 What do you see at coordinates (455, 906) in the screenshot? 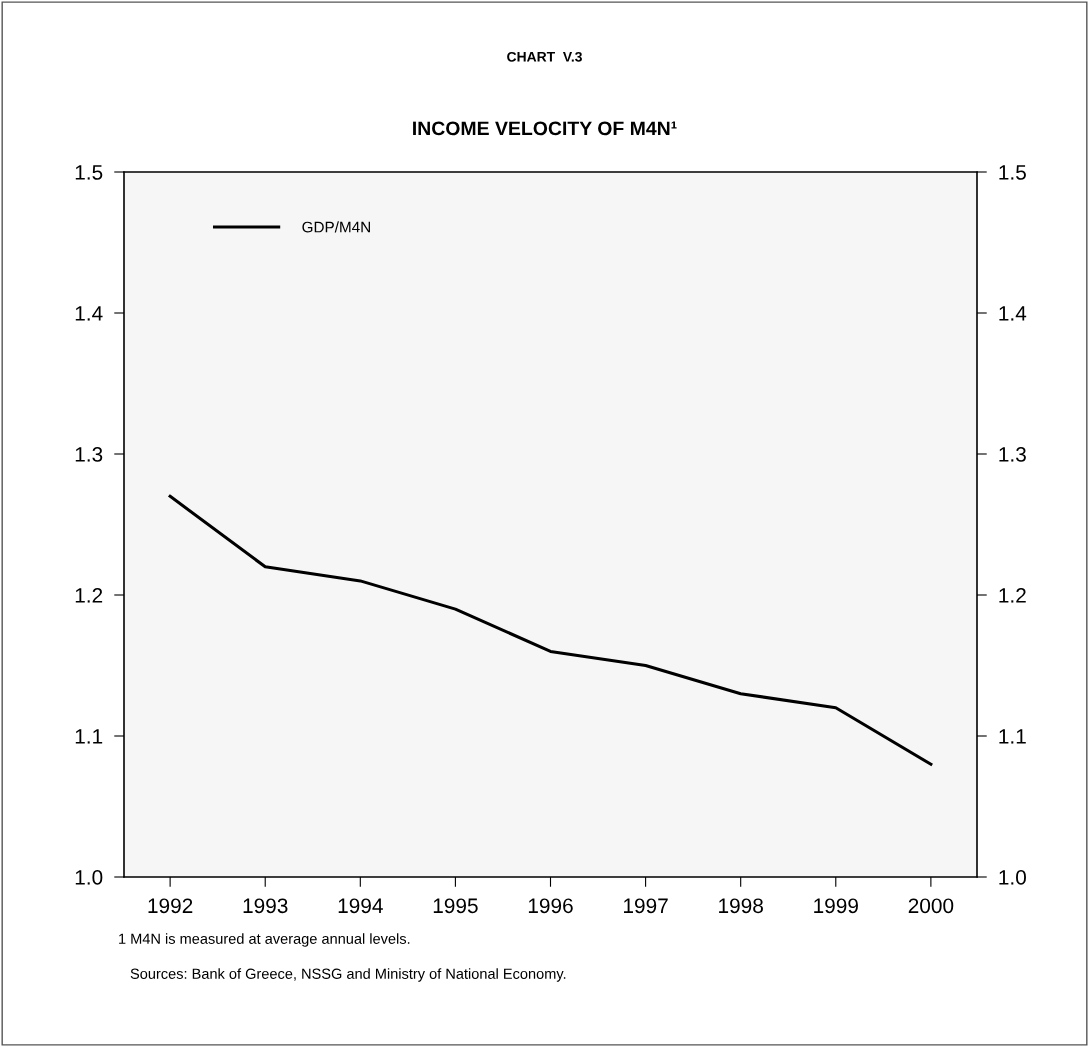
I see `x-tick-label: 1995` at bounding box center [455, 906].